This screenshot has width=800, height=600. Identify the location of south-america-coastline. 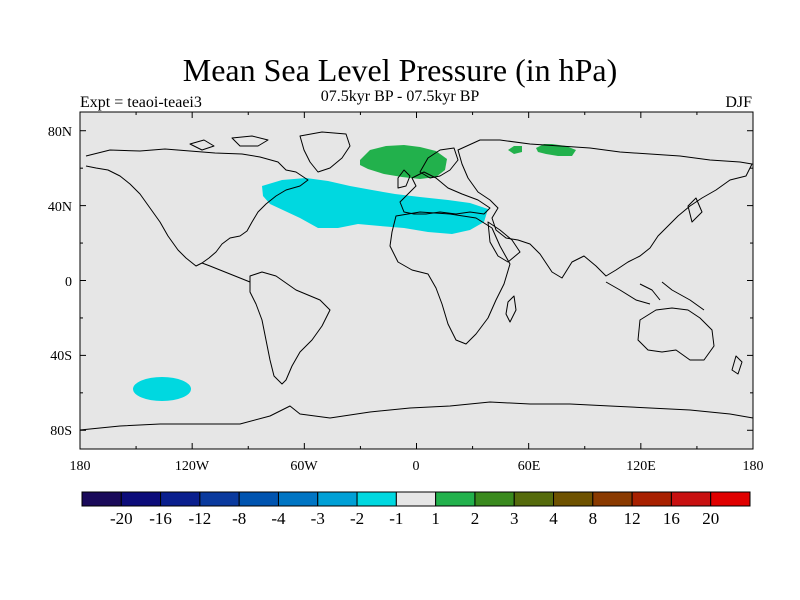
(290, 328).